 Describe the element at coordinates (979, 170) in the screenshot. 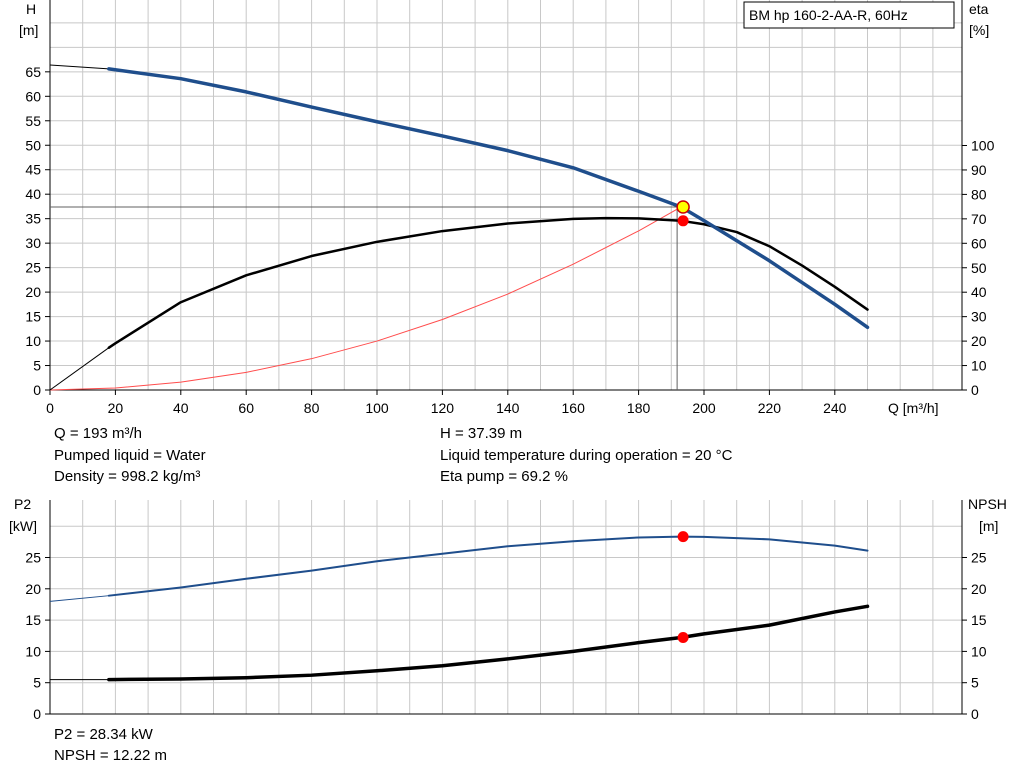

I see `y-right-tick-label: 90` at that location.